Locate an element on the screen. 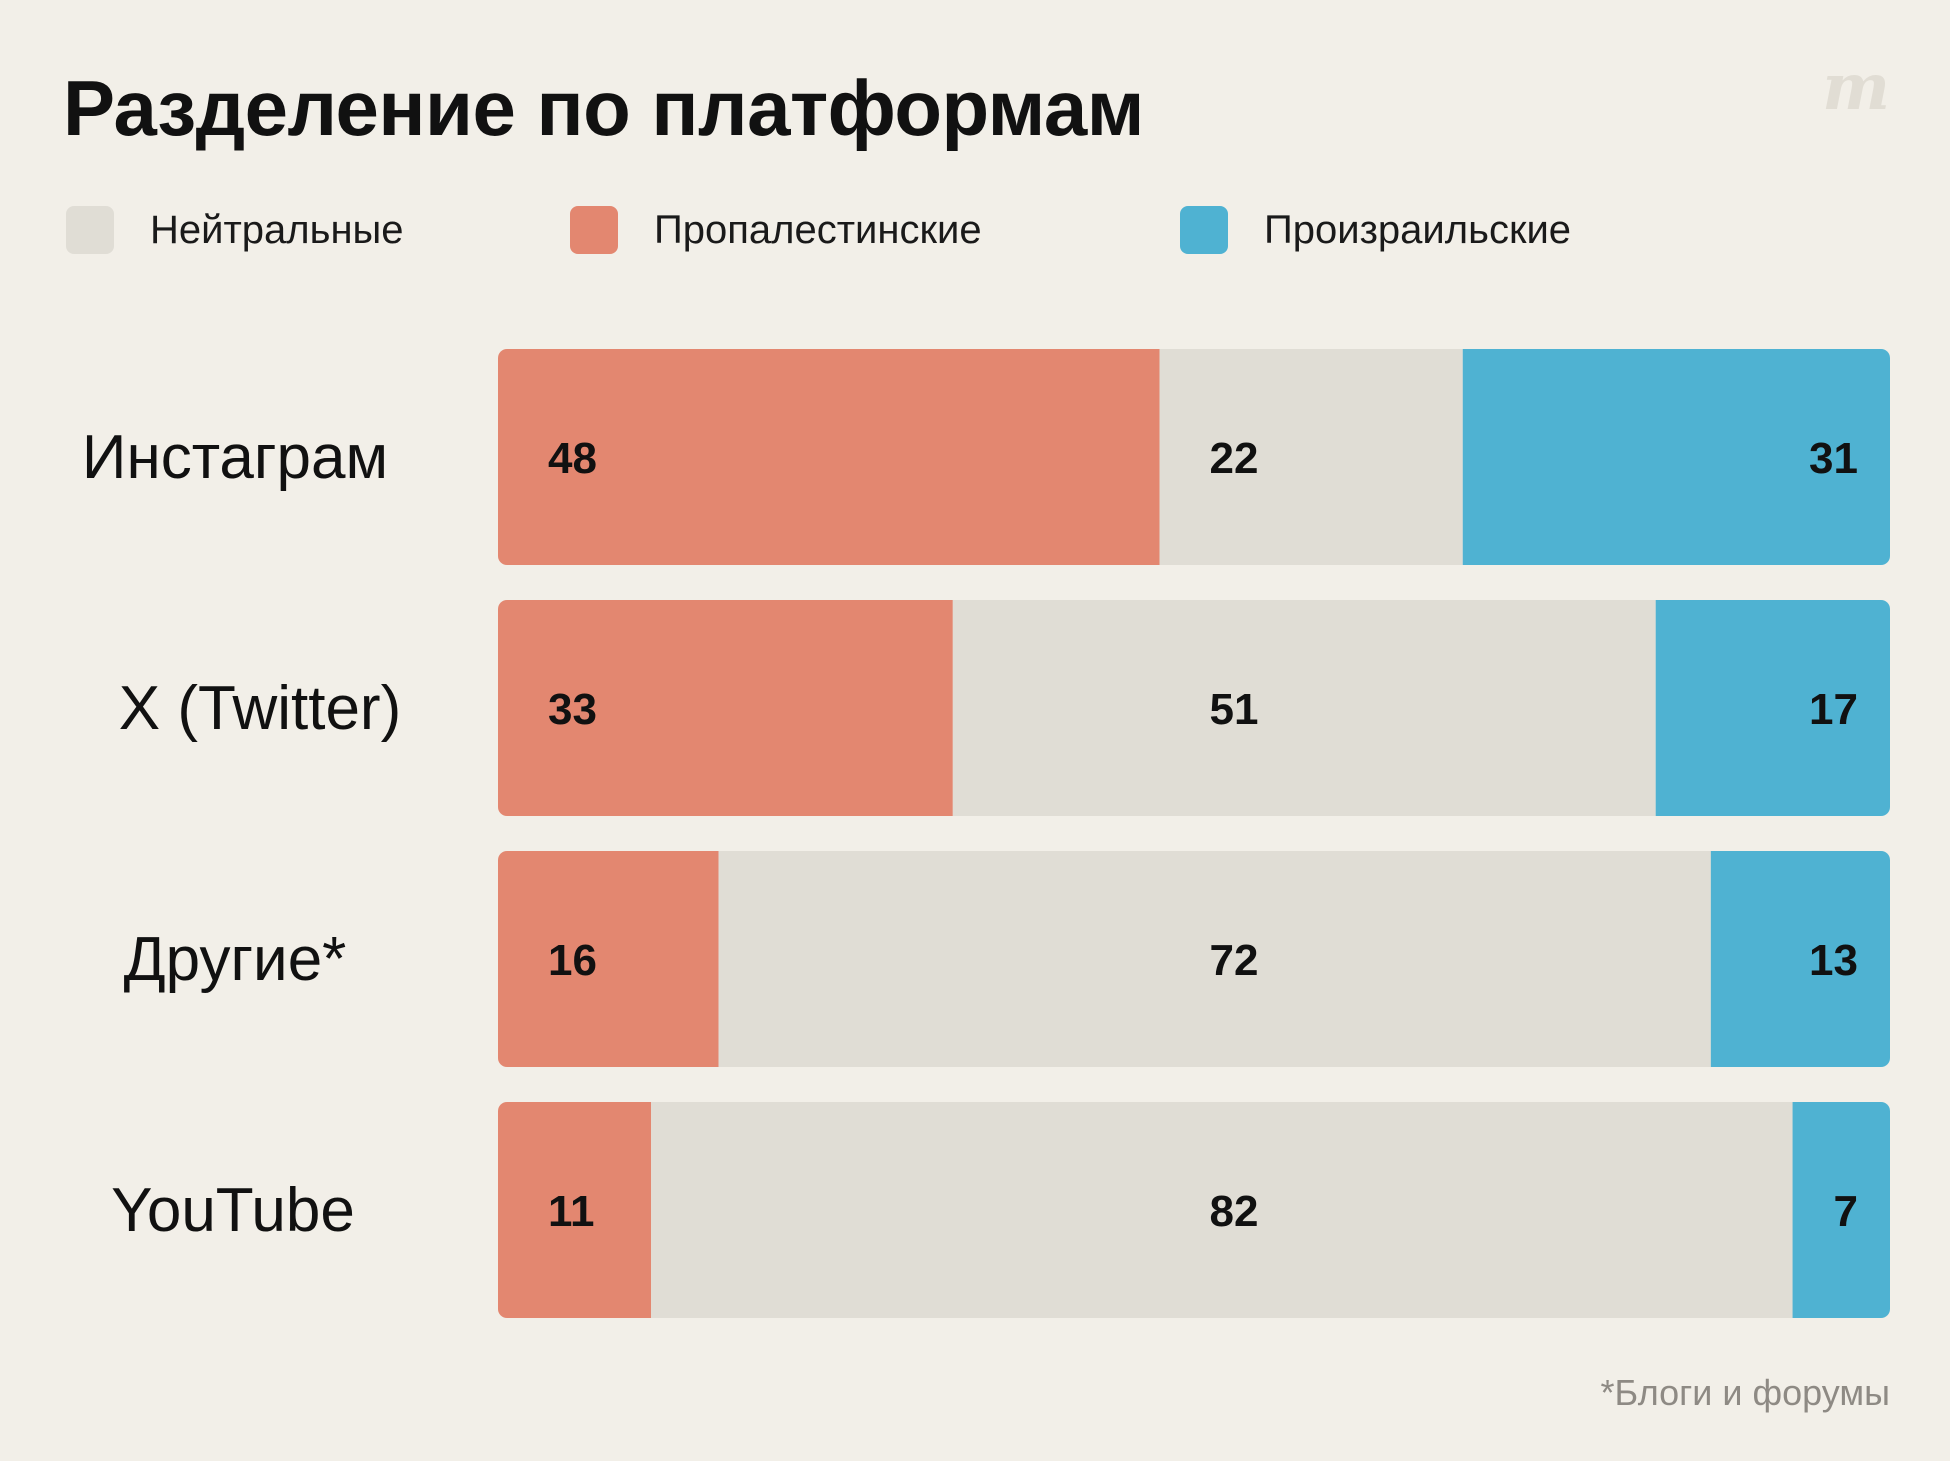 This screenshot has height=1461, width=1950. category-label: Другие* is located at coordinates (235, 959).